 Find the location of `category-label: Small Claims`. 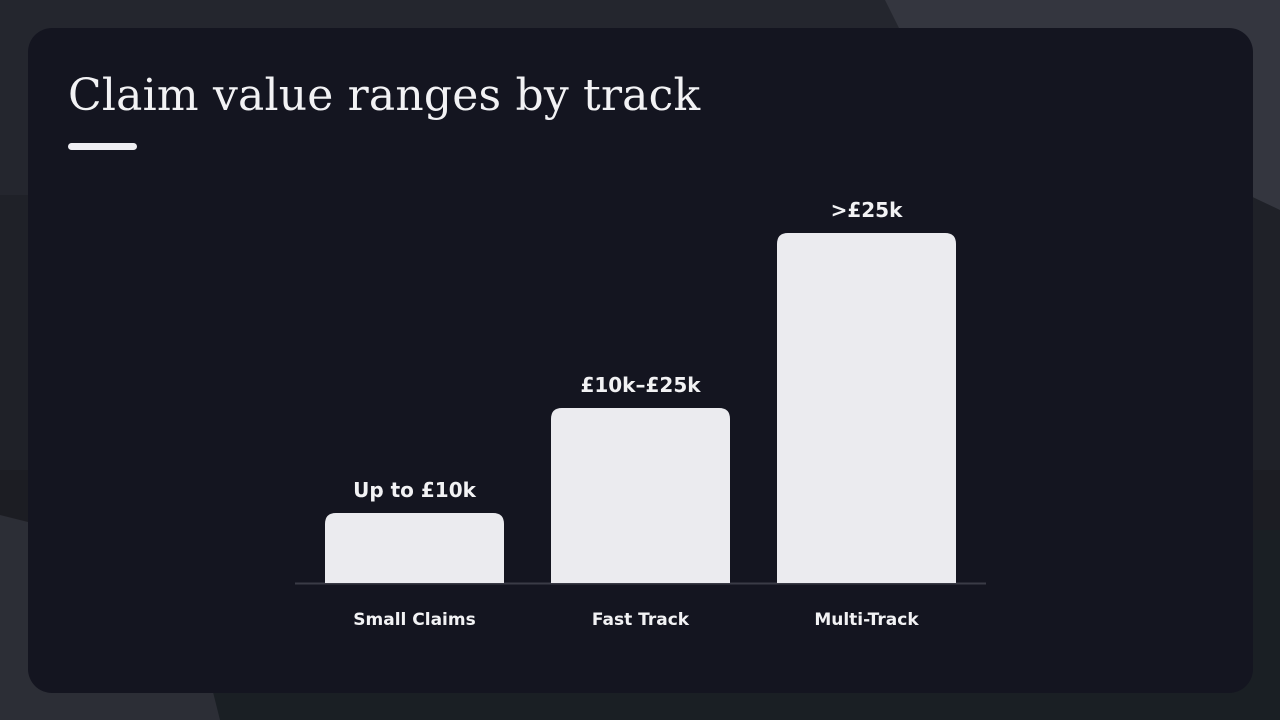

category-label: Small Claims is located at coordinates (414, 620).